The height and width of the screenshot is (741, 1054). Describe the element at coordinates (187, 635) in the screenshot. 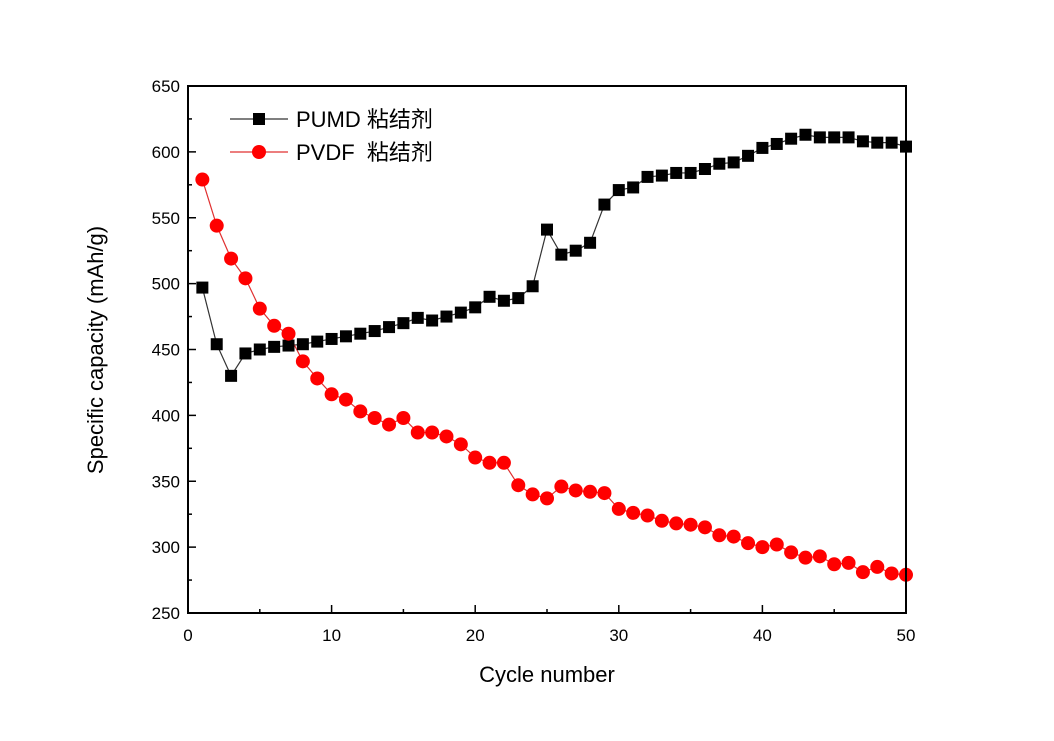

I see `x-tick-label: 0` at that location.